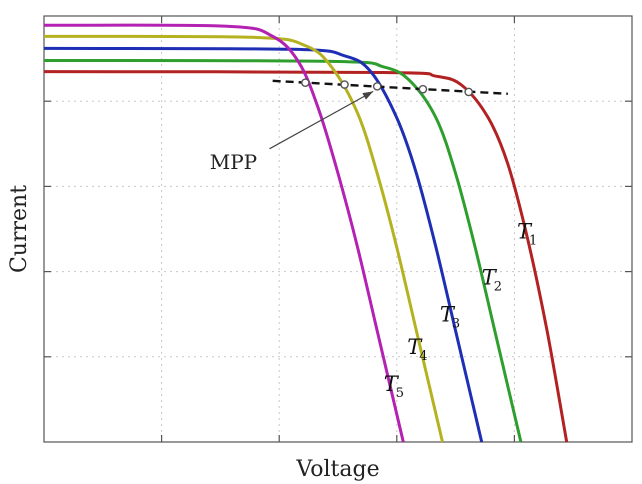 The height and width of the screenshot is (484, 642). What do you see at coordinates (498, 287) in the screenshot?
I see `curve-label-subscript: 2` at bounding box center [498, 287].